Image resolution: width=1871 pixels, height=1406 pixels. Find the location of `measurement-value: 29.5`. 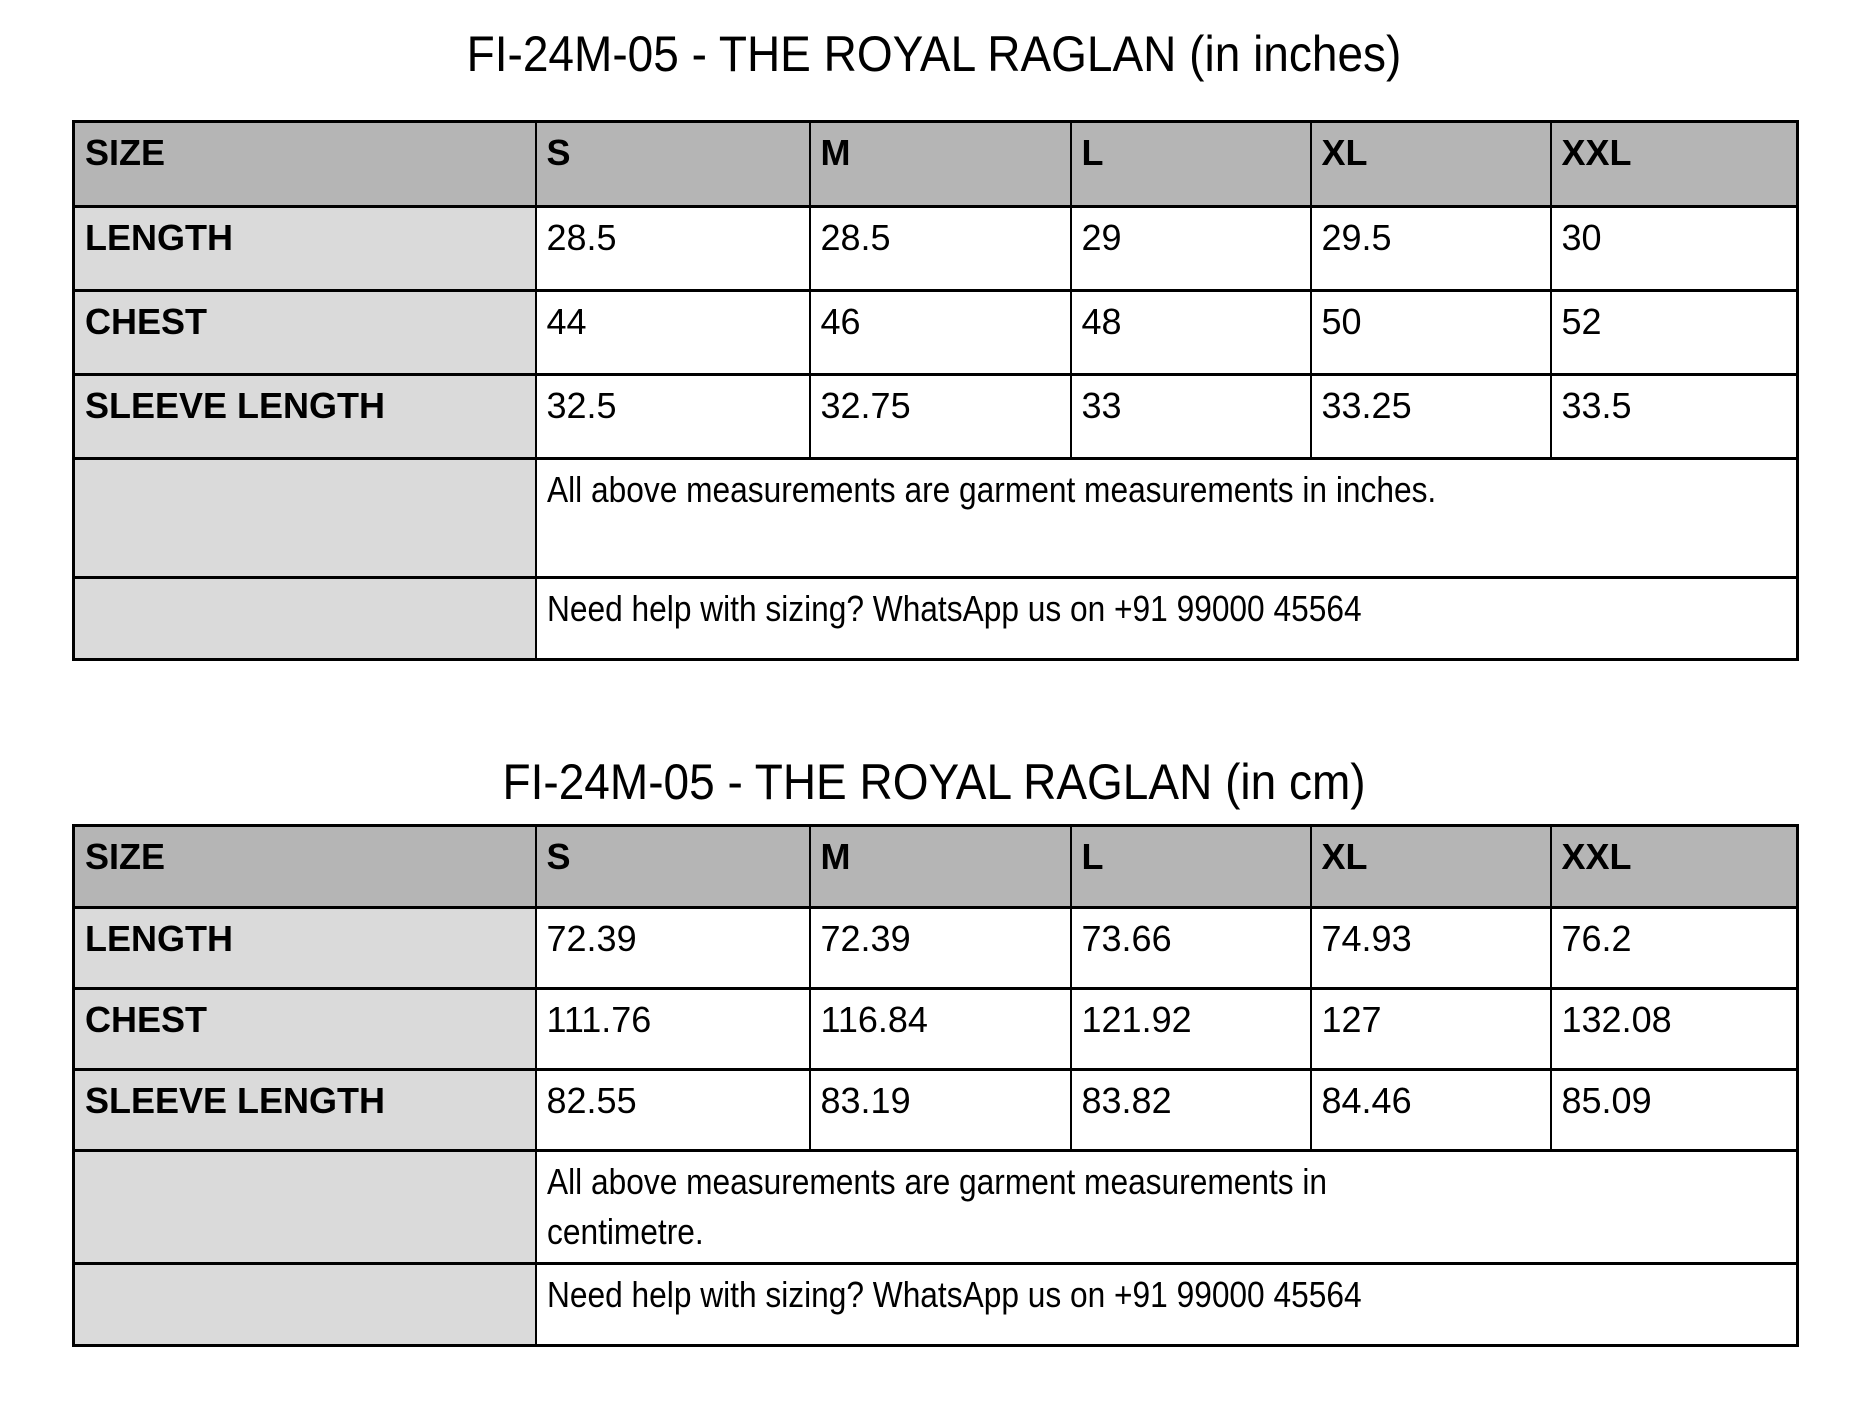

measurement-value: 29.5 is located at coordinates (1430, 248).